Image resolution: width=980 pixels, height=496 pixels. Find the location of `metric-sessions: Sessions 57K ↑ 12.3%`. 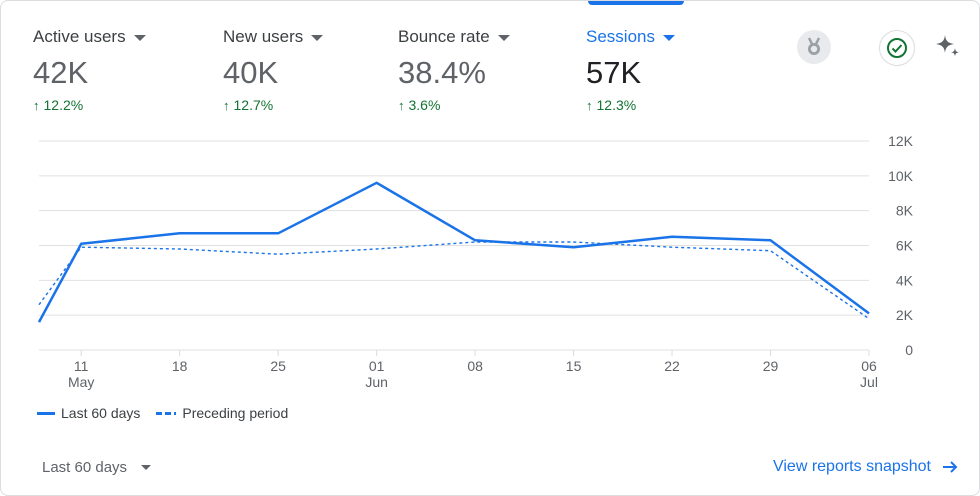

metric-sessions: Sessions 57K ↑ 12.3% is located at coordinates (630, 70).